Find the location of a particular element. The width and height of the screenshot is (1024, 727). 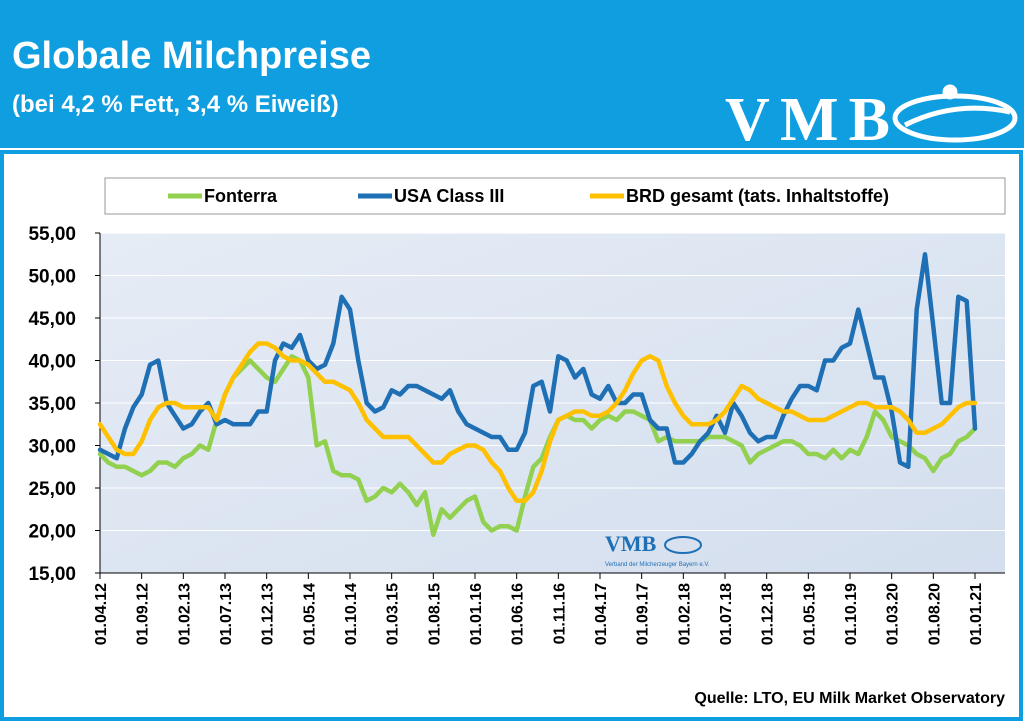

legend-label: BRD gesamt (tats. Inhaltstoffe) is located at coordinates (757, 196).